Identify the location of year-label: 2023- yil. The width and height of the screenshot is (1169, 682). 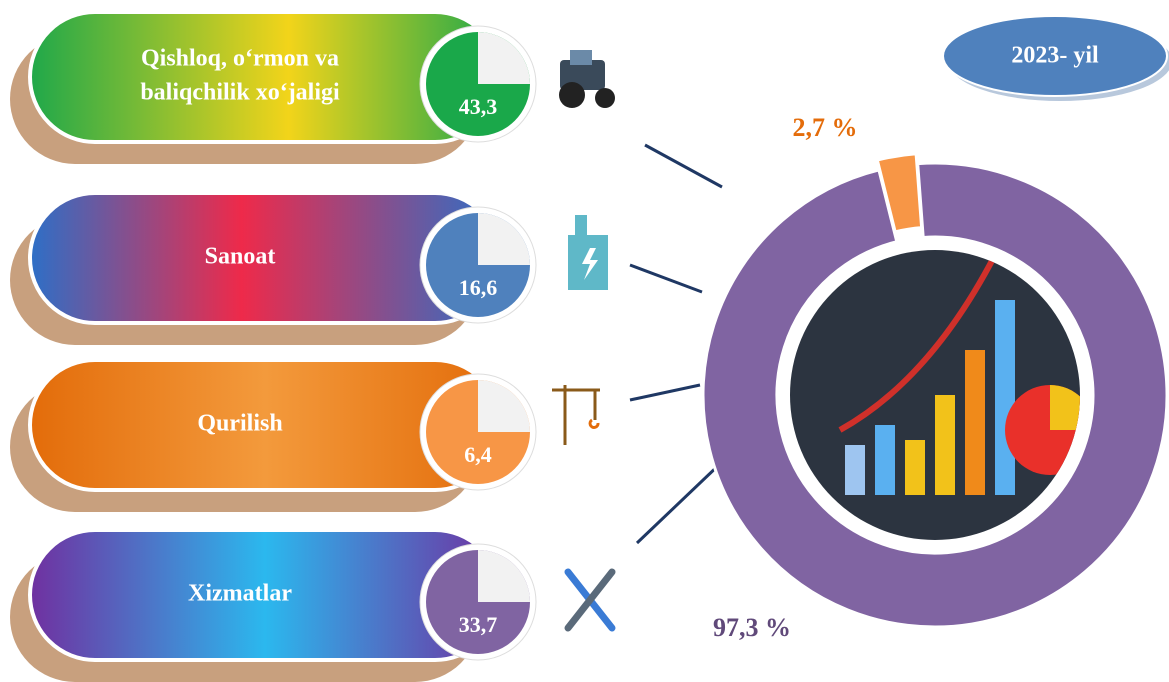
(1055, 56).